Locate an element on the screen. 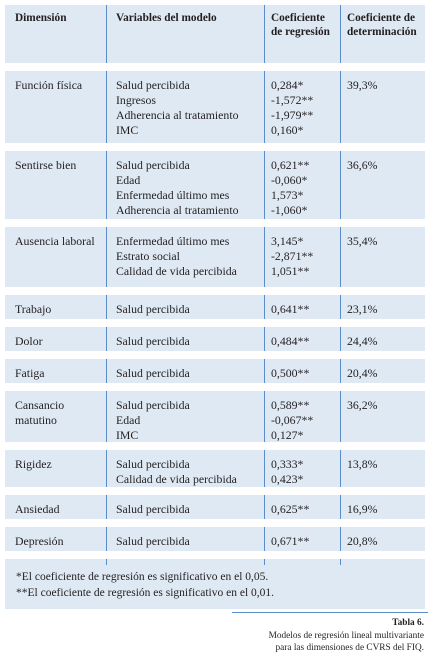 The width and height of the screenshot is (436, 661). determination-cell: 24,4% is located at coordinates (362, 341).